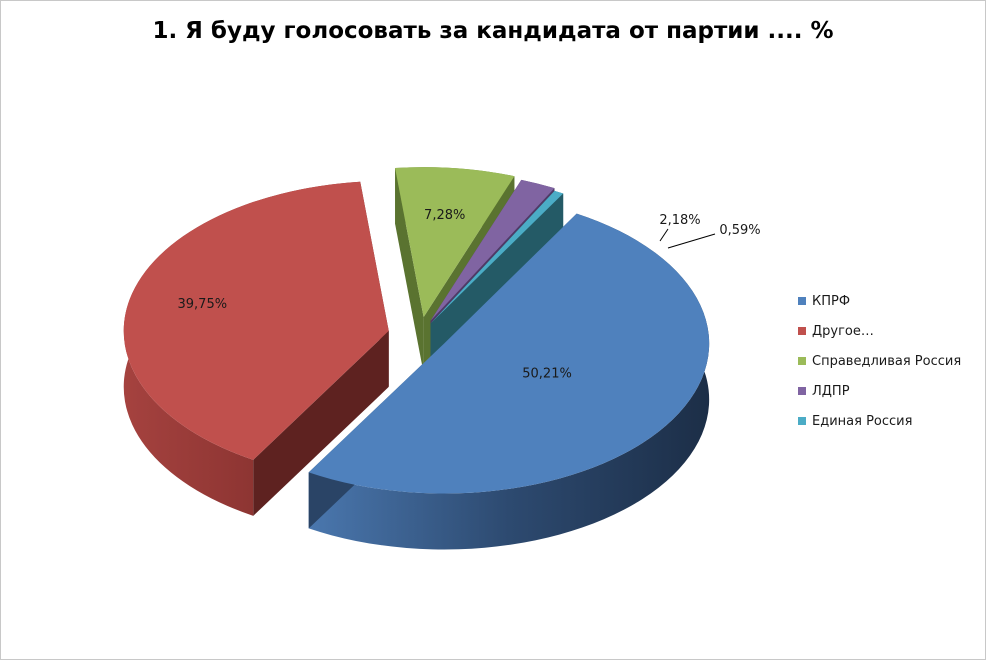 Image resolution: width=986 pixels, height=660 pixels. I want to click on legend-label: Единая Россия, so click(862, 421).